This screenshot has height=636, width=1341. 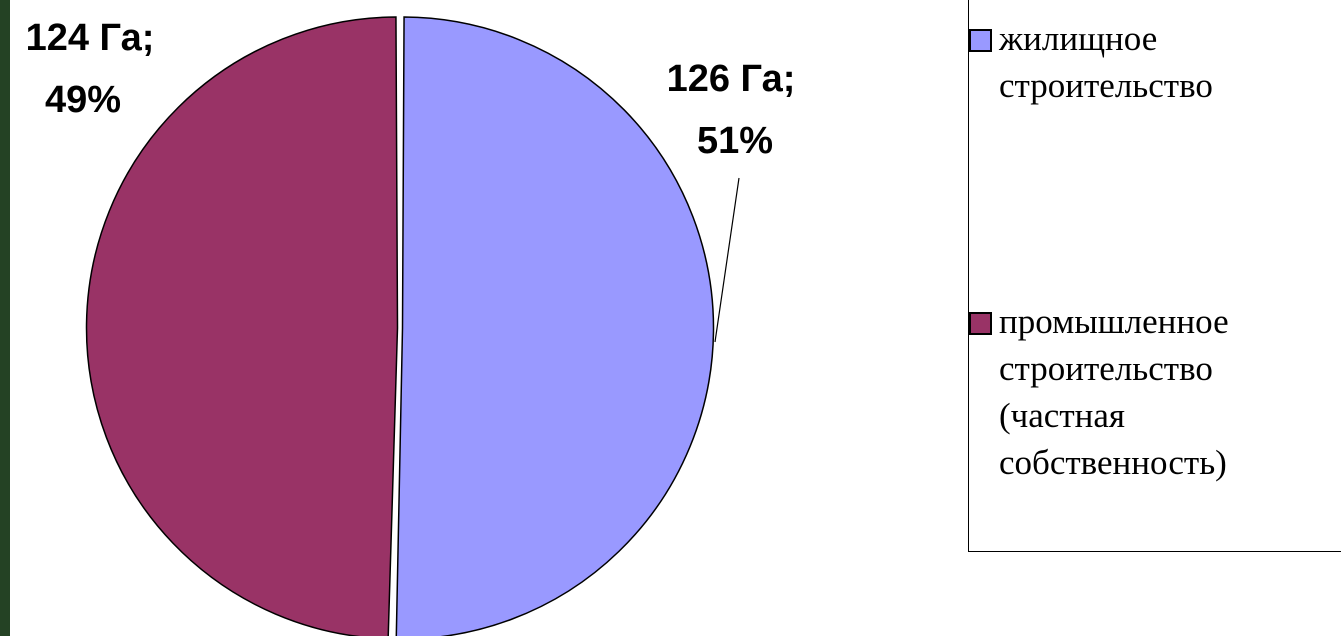 What do you see at coordinates (735, 141) in the screenshot?
I see `data-label-slice-1-percent: 51%` at bounding box center [735, 141].